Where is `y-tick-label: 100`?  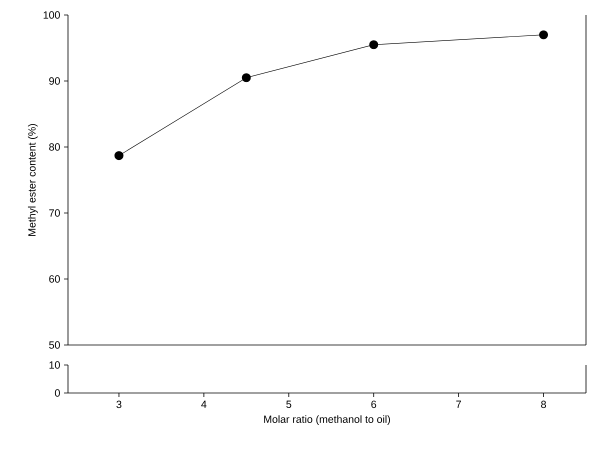 y-tick-label: 100 is located at coordinates (52, 15).